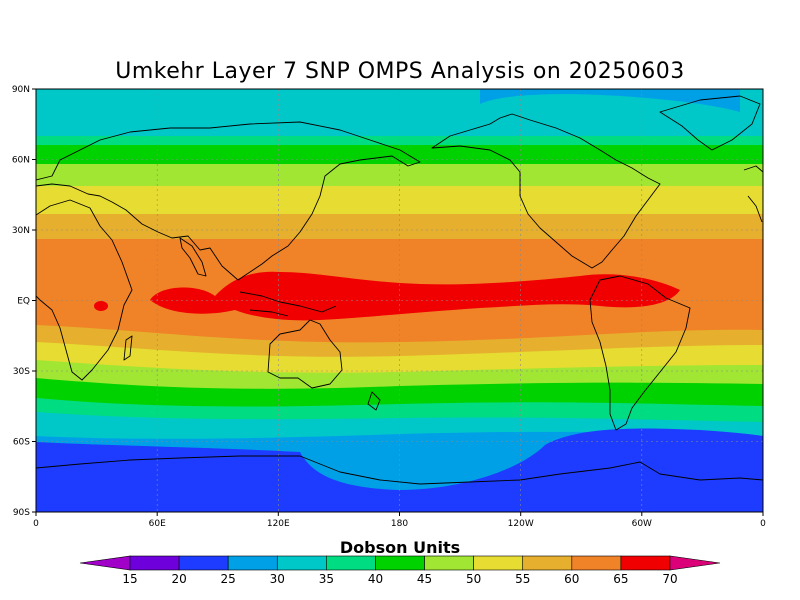 This screenshot has width=800, height=600. Describe the element at coordinates (753, 194) in the screenshot. I see `coast-europe-west` at that location.